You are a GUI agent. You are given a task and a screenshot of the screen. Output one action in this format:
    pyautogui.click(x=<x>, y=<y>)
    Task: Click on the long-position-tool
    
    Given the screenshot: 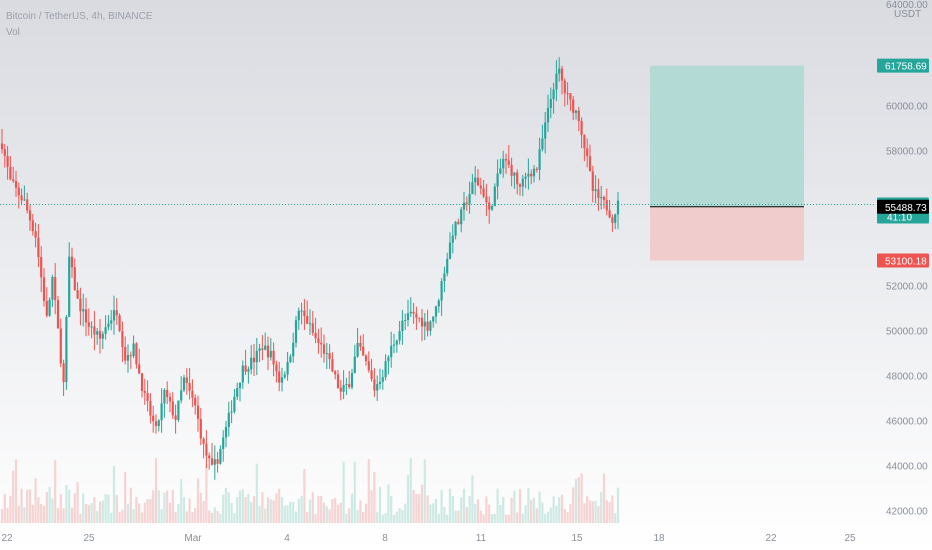 What is the action you would take?
    pyautogui.click(x=727, y=163)
    